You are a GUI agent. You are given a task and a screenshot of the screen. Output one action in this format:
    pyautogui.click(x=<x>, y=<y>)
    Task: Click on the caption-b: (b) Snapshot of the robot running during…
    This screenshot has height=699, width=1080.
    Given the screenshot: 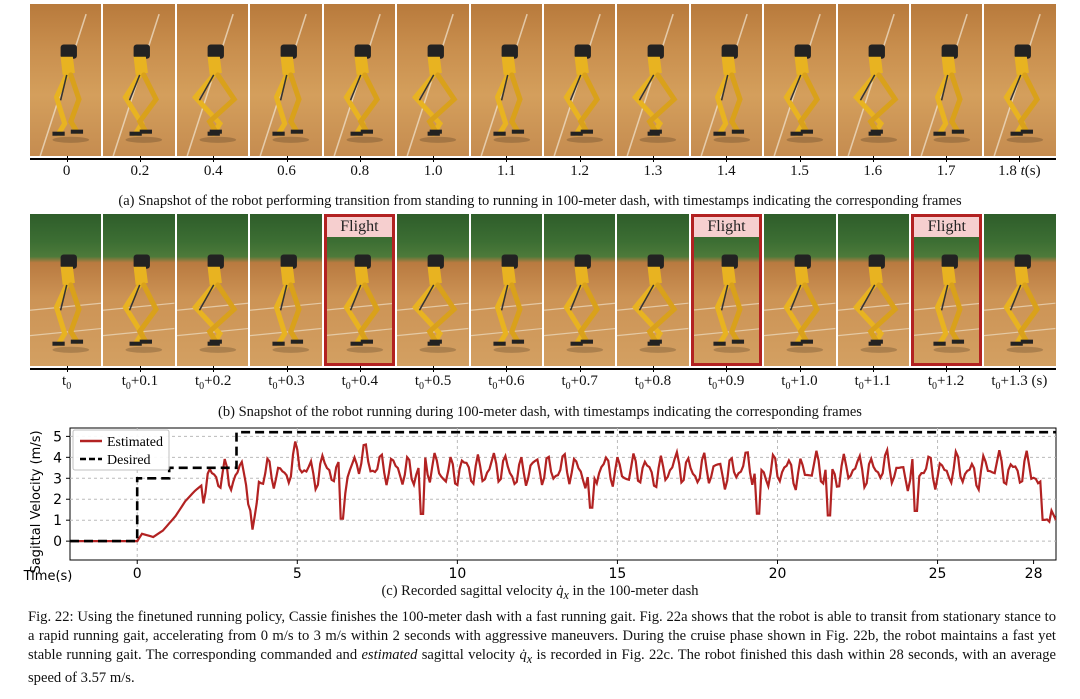 What is the action you would take?
    pyautogui.click(x=540, y=412)
    